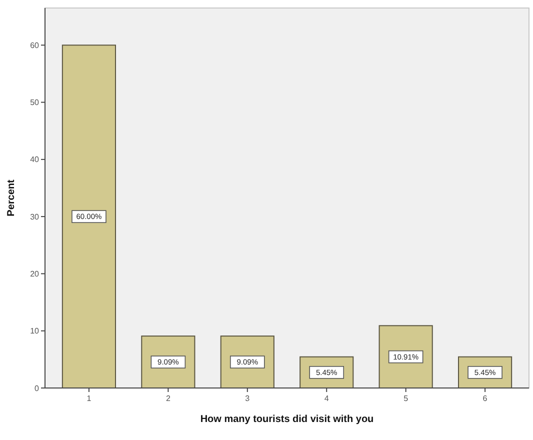 The height and width of the screenshot is (440, 533). What do you see at coordinates (89, 216) in the screenshot?
I see `bar` at bounding box center [89, 216].